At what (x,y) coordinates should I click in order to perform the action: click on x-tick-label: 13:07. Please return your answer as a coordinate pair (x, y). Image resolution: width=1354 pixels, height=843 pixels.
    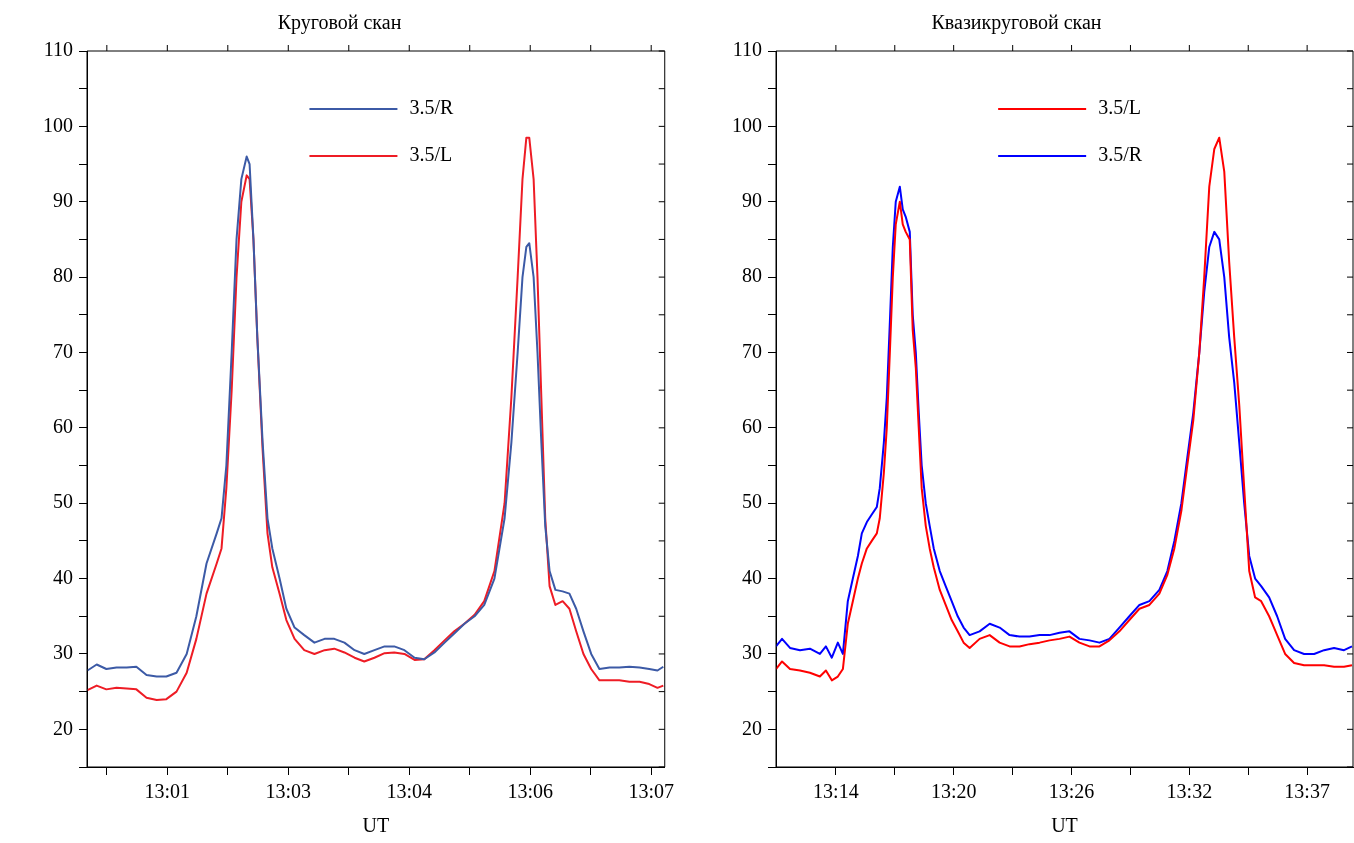
    Looking at the image, I should click on (651, 791).